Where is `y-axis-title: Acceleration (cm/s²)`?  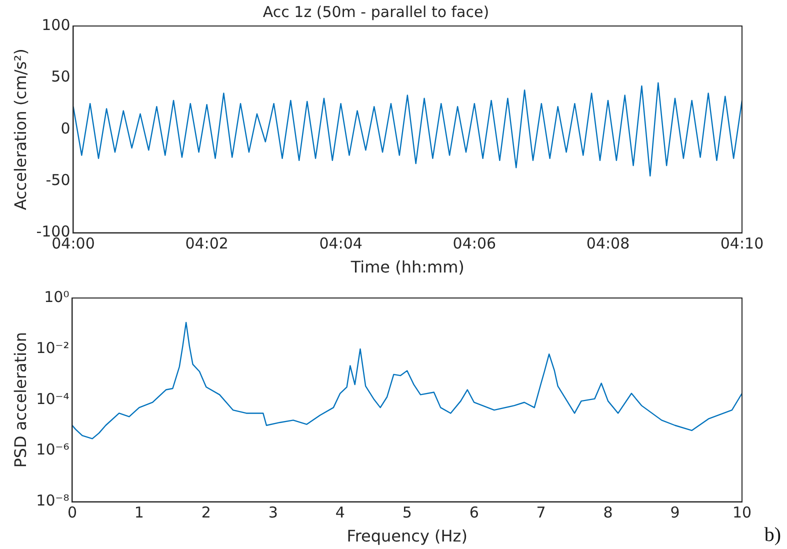
y-axis-title: Acceleration (cm/s²) is located at coordinates (20, 129).